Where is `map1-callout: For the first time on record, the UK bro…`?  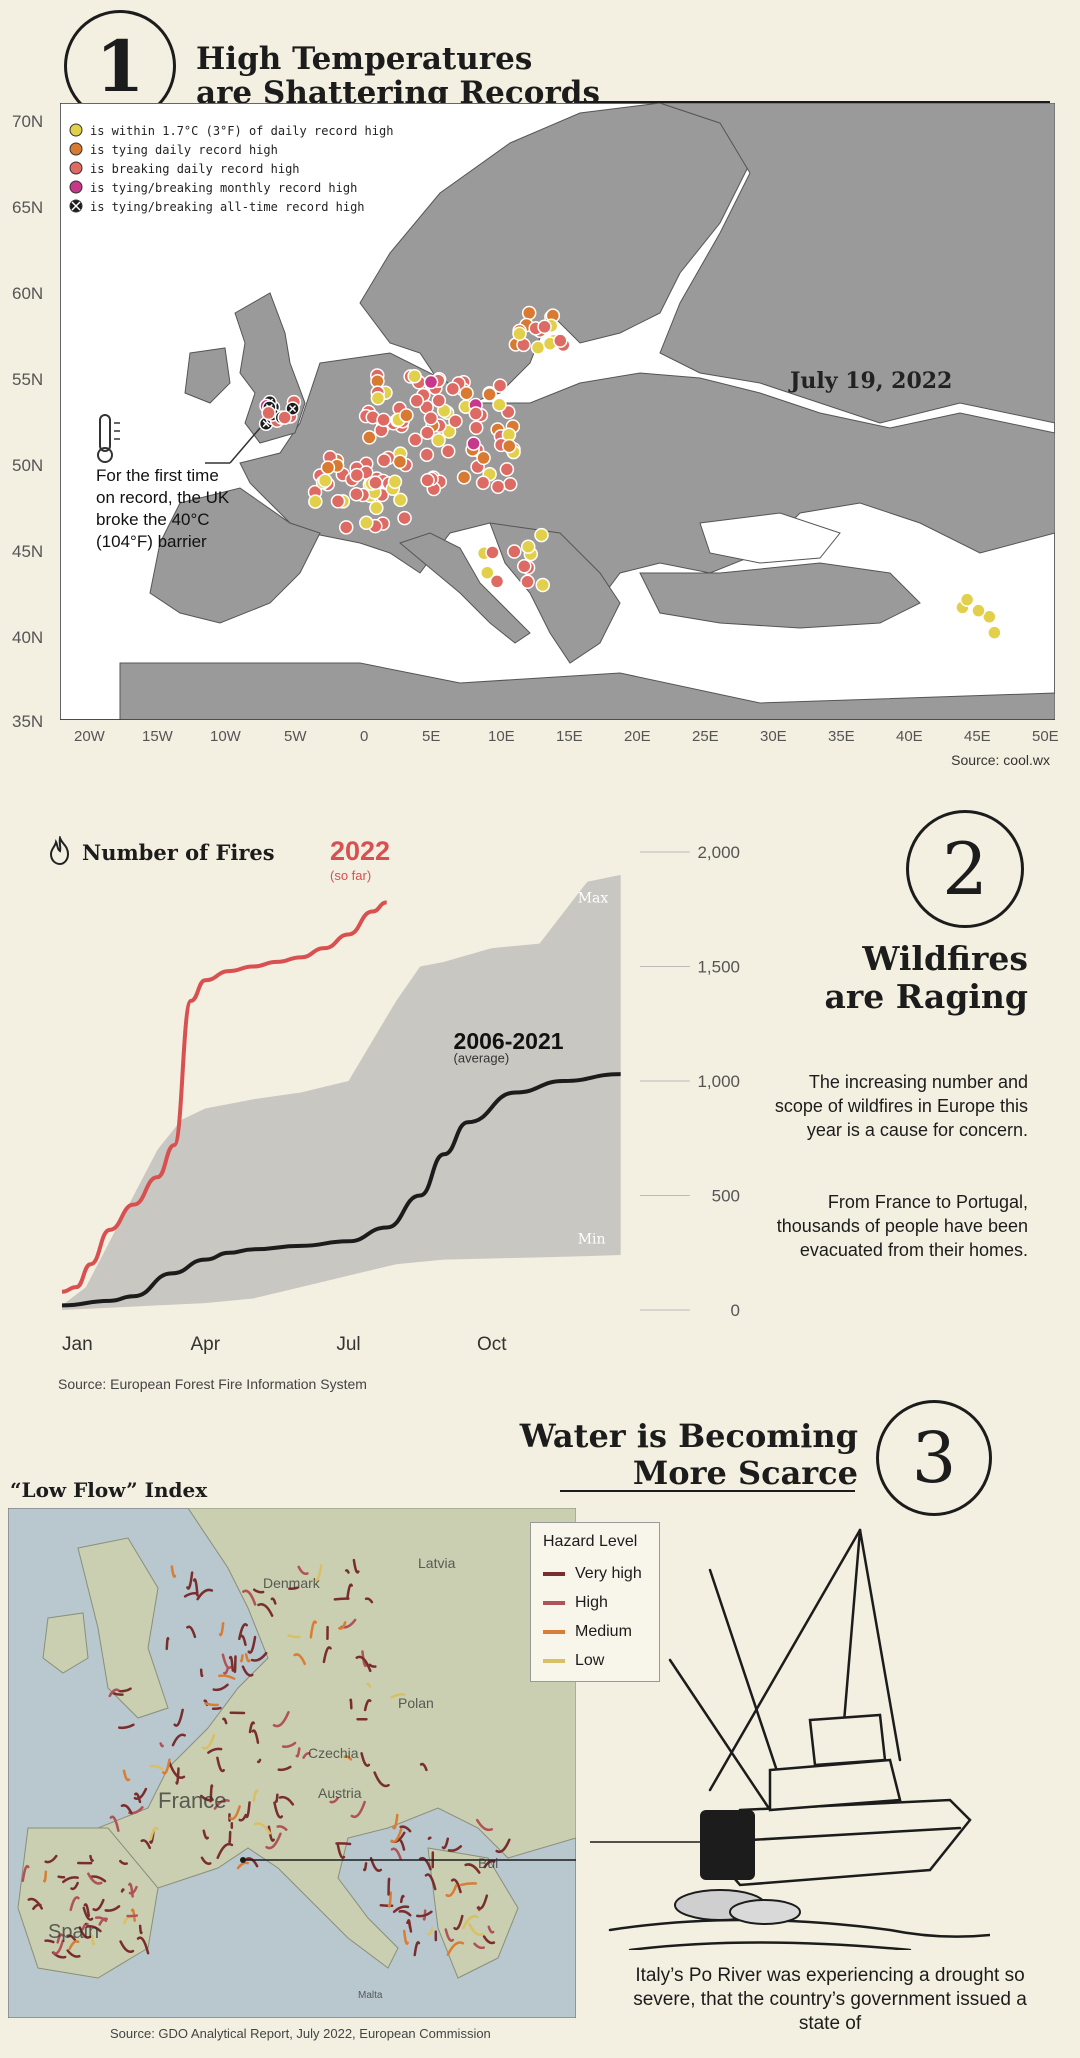 map1-callout: For the first time on record, the UK bro… is located at coordinates (163, 508).